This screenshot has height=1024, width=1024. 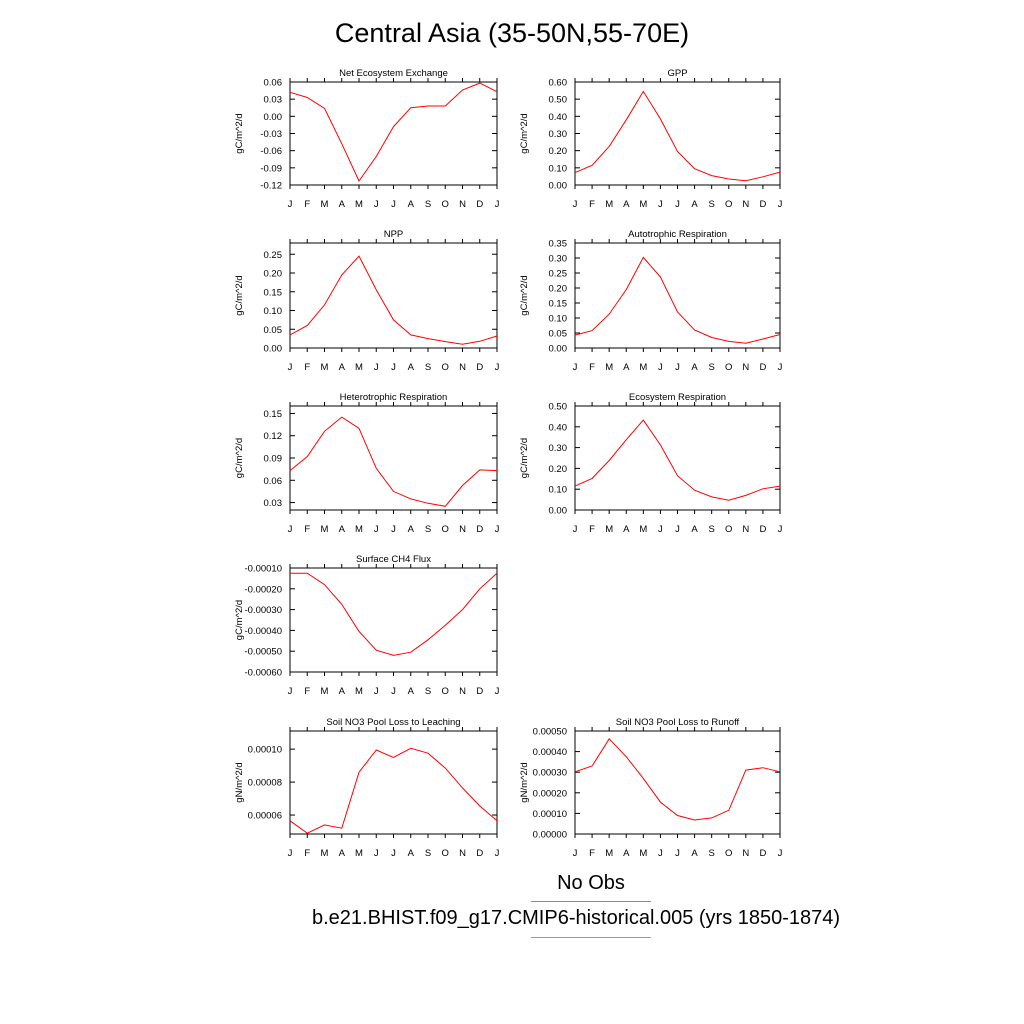 I want to click on y-tick-label: -0.09, so click(x=271, y=168).